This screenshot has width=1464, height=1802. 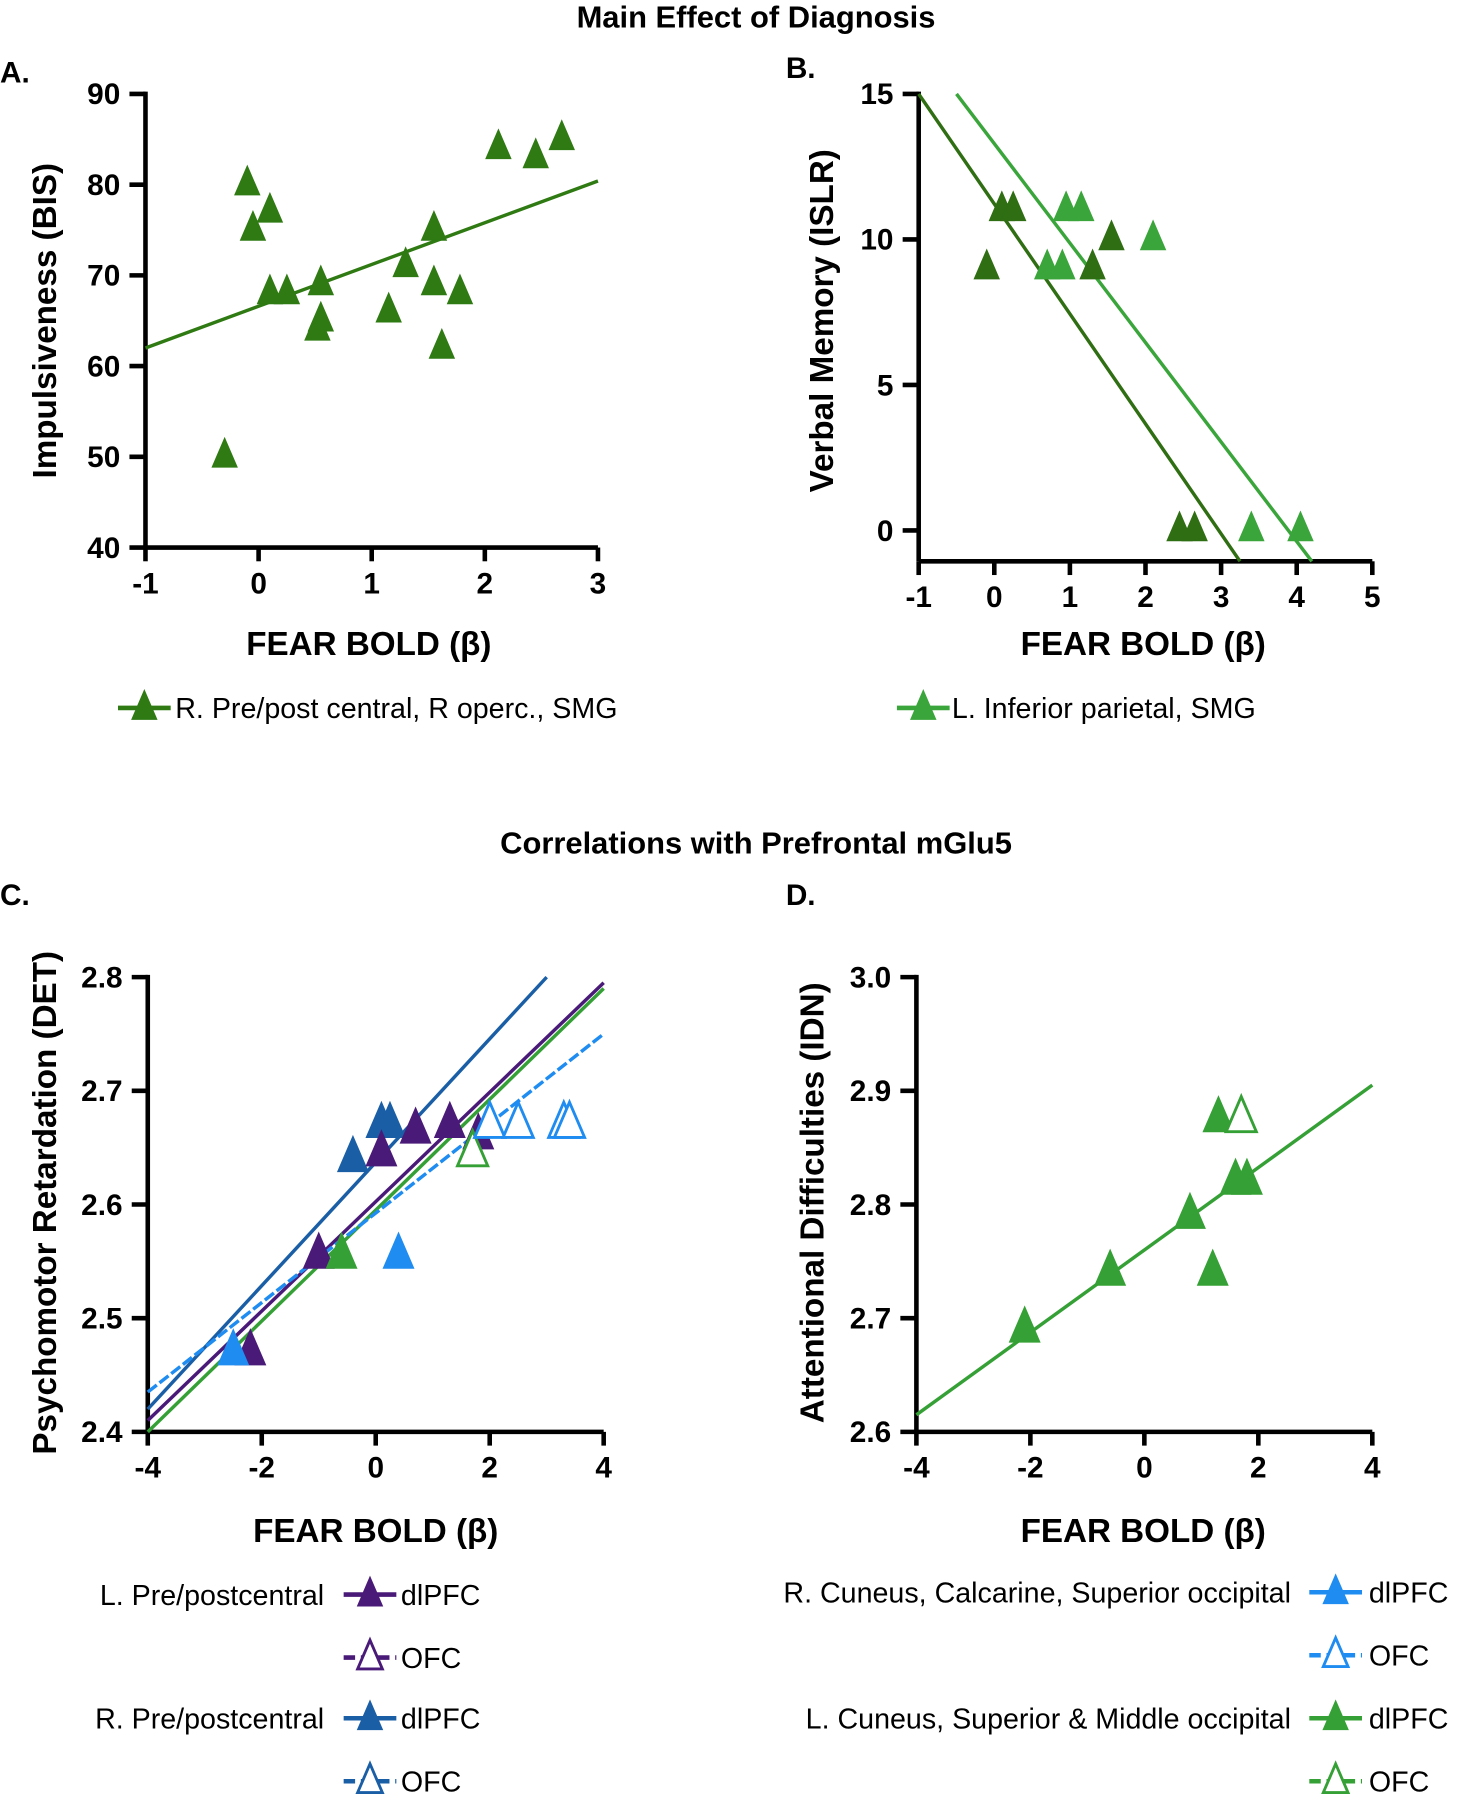 What do you see at coordinates (375, 1531) in the screenshot?
I see `x-axis-label-c: FEAR BOLD (β)` at bounding box center [375, 1531].